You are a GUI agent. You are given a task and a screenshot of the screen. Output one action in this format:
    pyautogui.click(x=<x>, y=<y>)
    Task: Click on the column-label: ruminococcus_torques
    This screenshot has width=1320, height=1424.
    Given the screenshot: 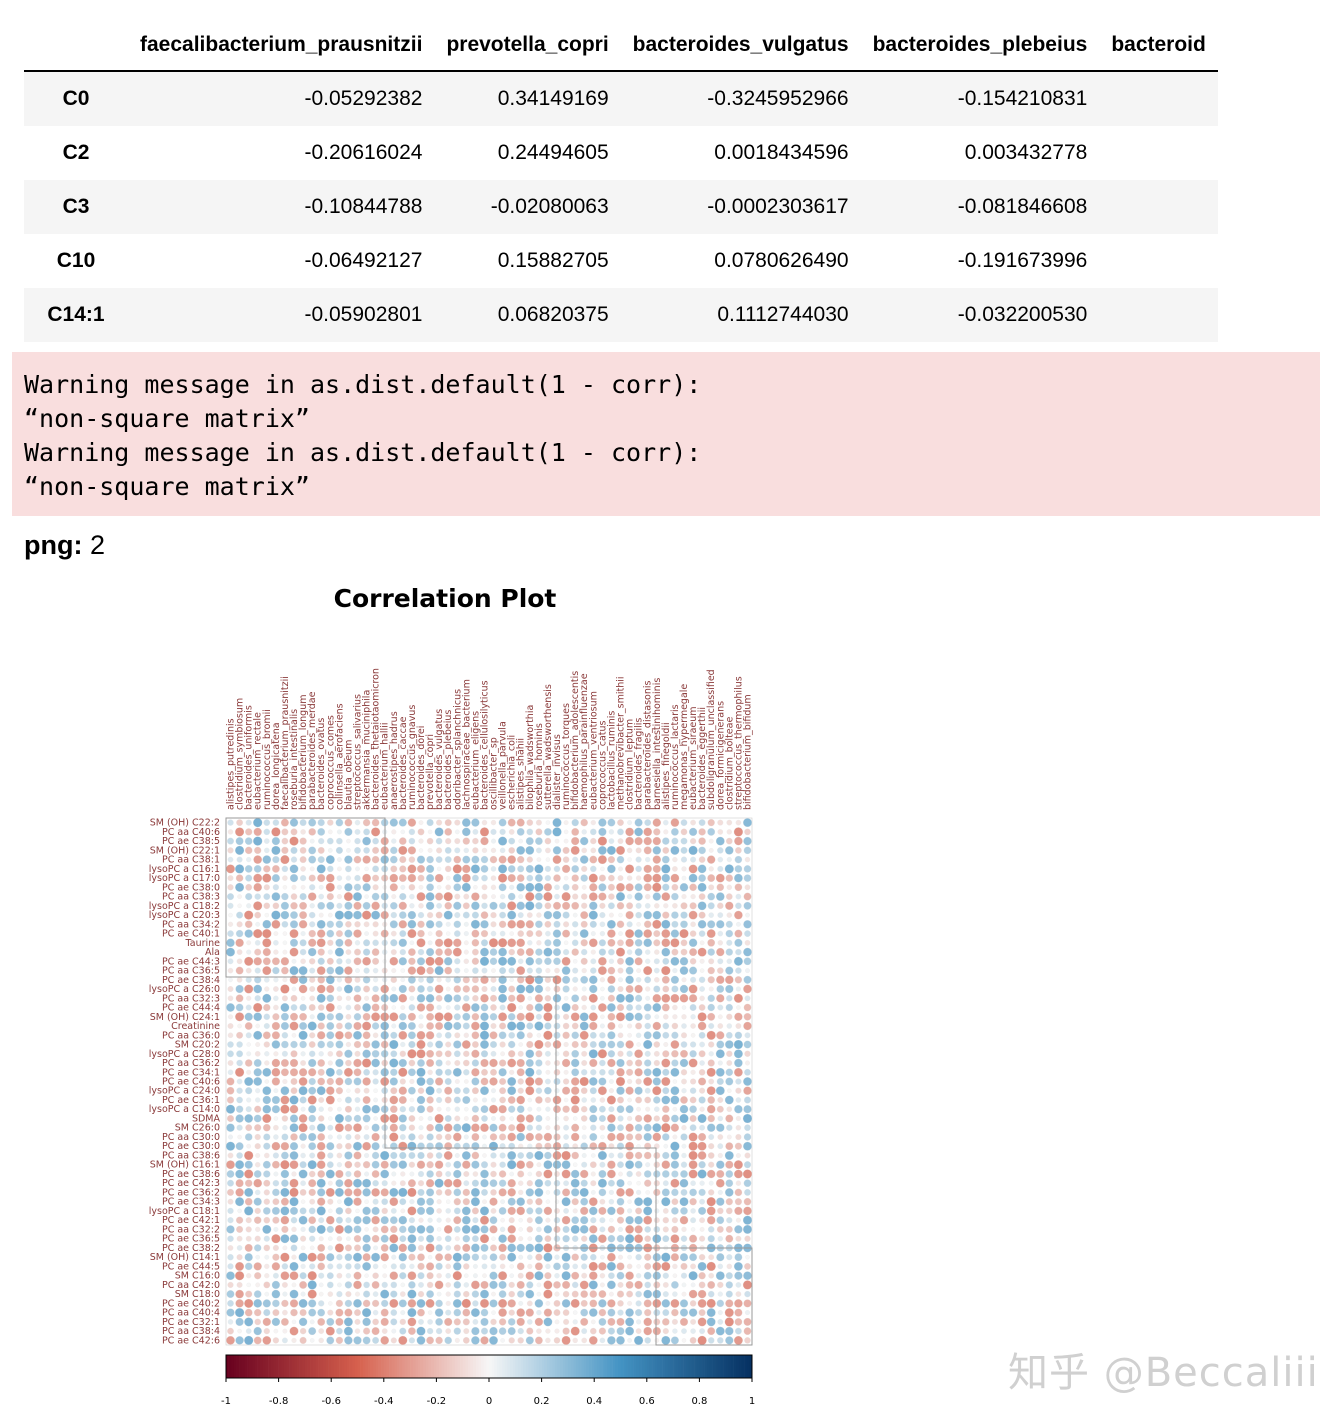 What is the action you would take?
    pyautogui.click(x=566, y=756)
    